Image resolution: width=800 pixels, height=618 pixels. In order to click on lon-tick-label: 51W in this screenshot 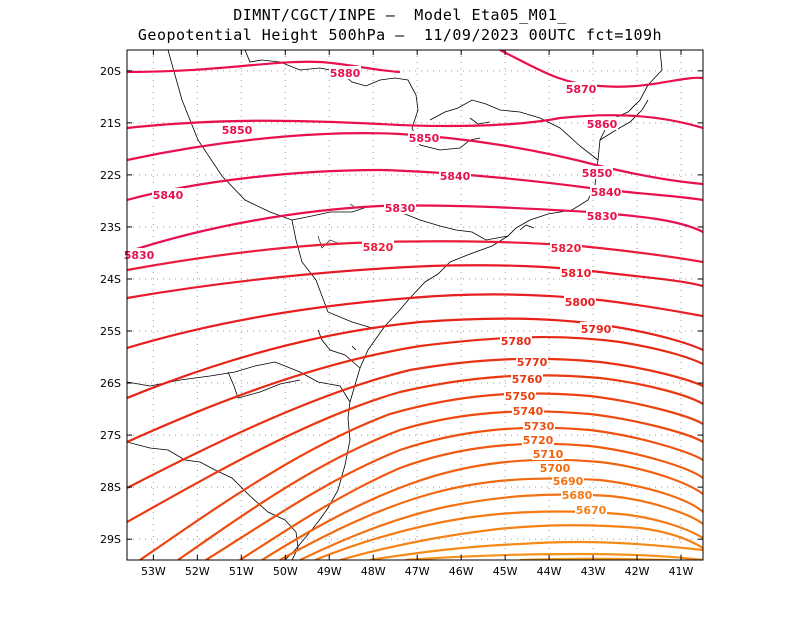, I will do `click(241, 571)`.